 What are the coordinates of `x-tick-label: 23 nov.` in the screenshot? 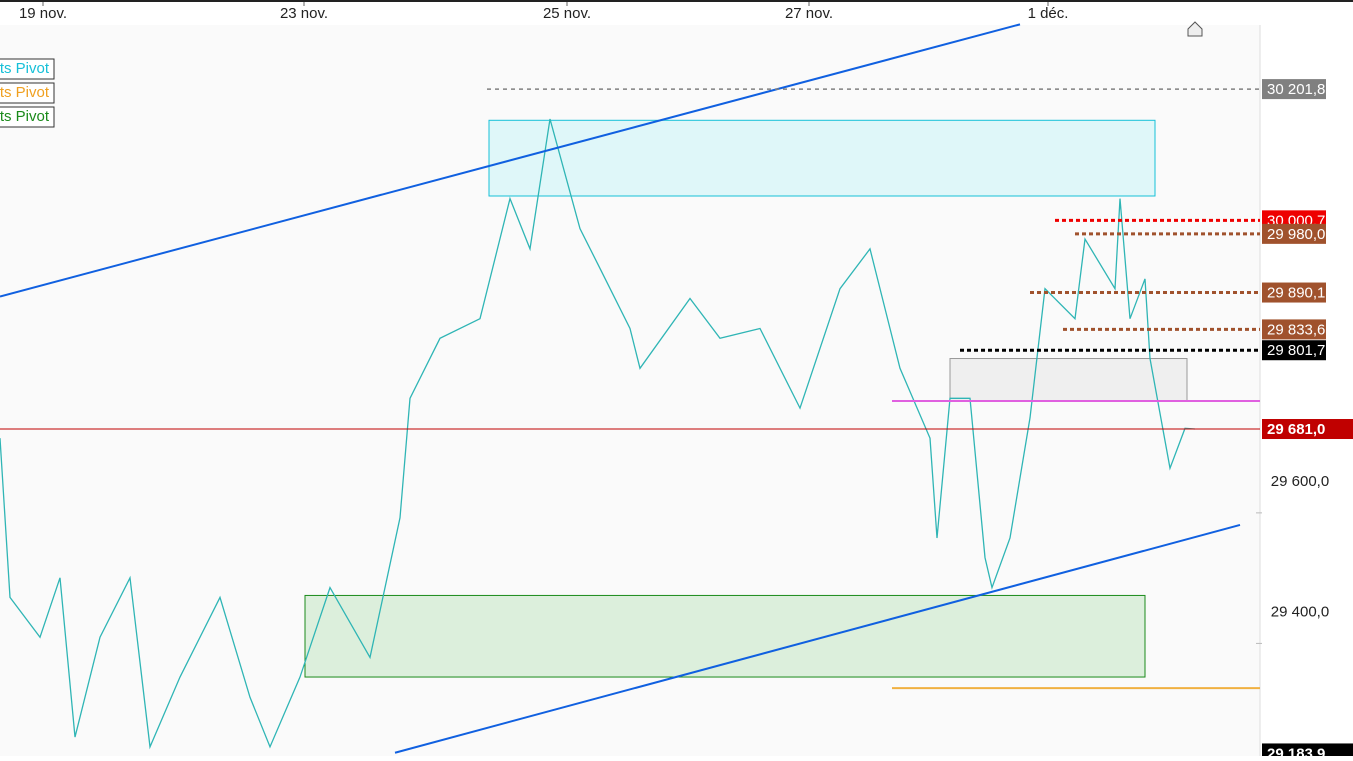 It's located at (304, 13).